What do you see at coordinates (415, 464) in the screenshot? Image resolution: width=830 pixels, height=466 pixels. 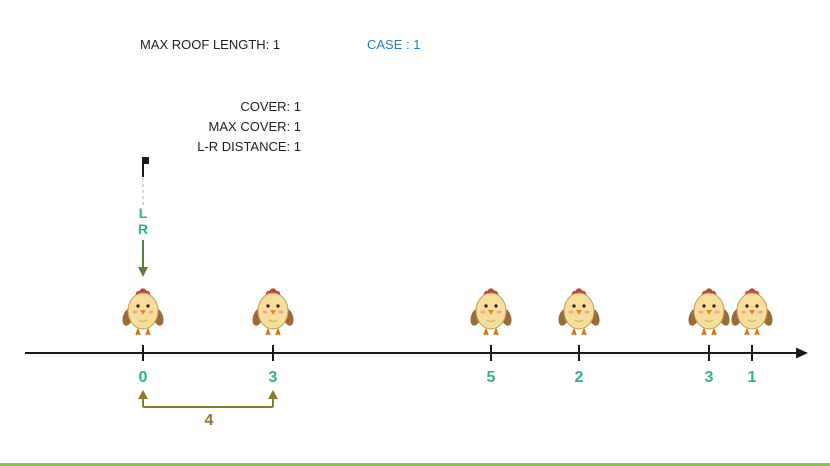 I see `bottom-accent-bar` at bounding box center [415, 464].